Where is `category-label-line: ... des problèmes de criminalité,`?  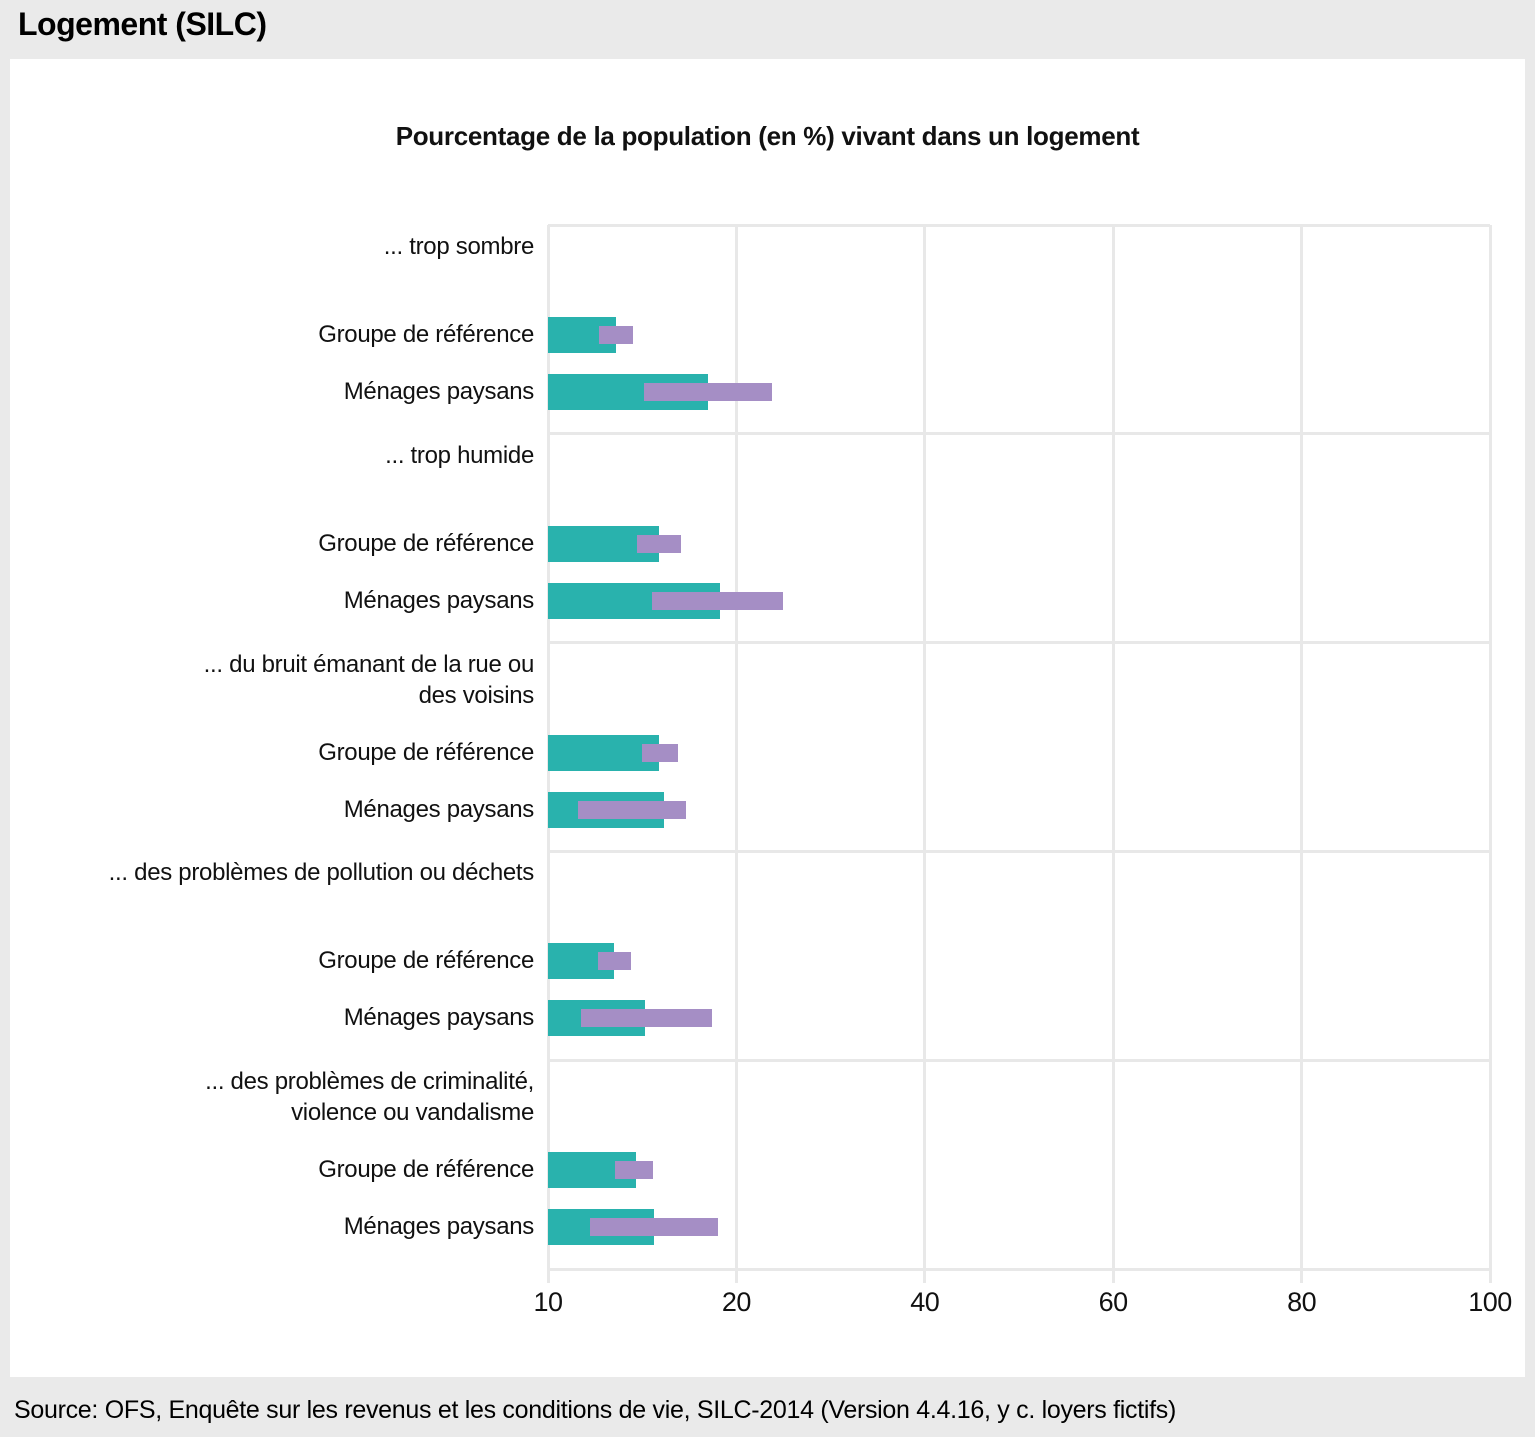 category-label-line: ... des problèmes de criminalité, is located at coordinates (369, 1082).